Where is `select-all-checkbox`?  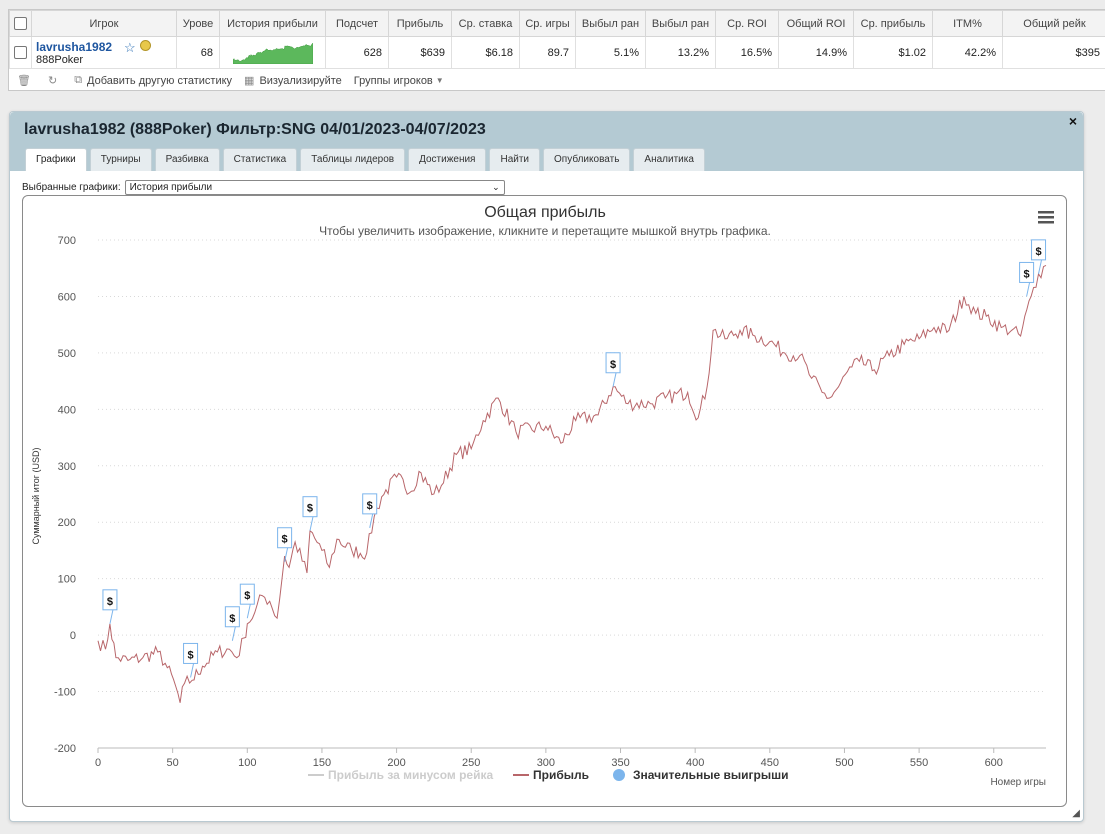 select-all-checkbox is located at coordinates (20, 23).